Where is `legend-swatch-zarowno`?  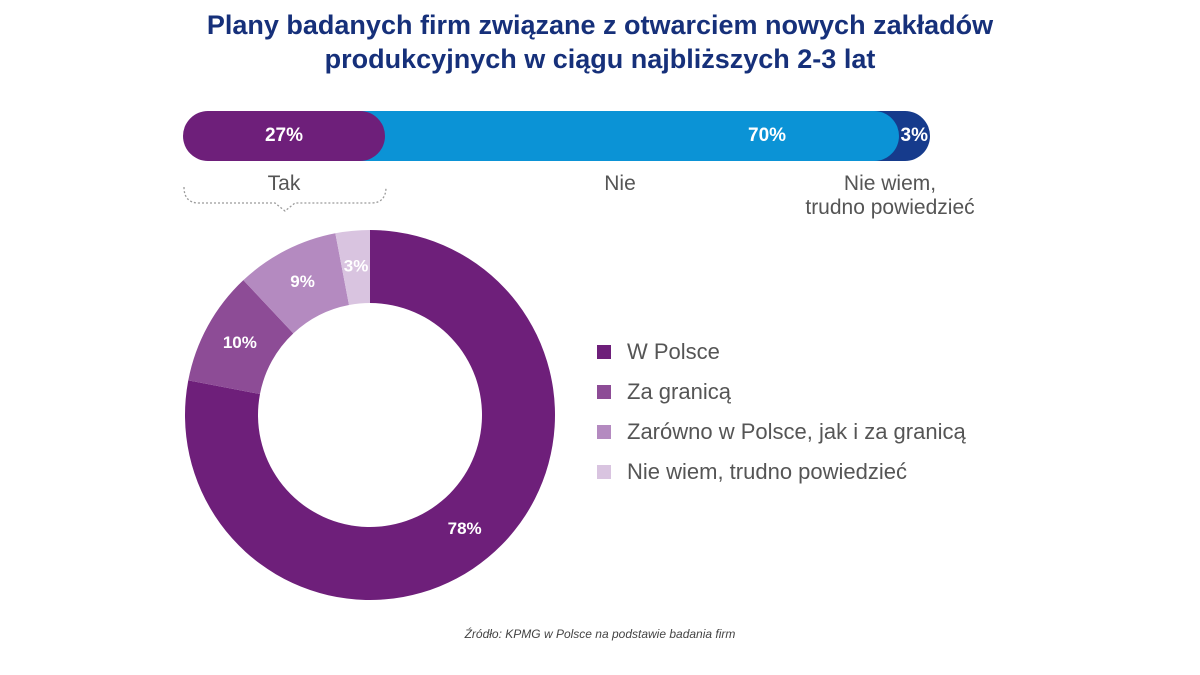
legend-swatch-zarowno is located at coordinates (604, 432).